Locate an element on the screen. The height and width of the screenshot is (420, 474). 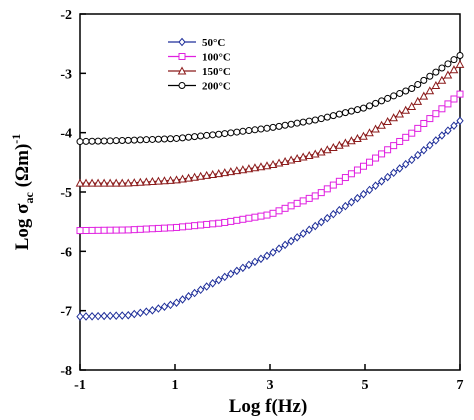
y-tick-label: -6 is located at coordinates (66, 252).